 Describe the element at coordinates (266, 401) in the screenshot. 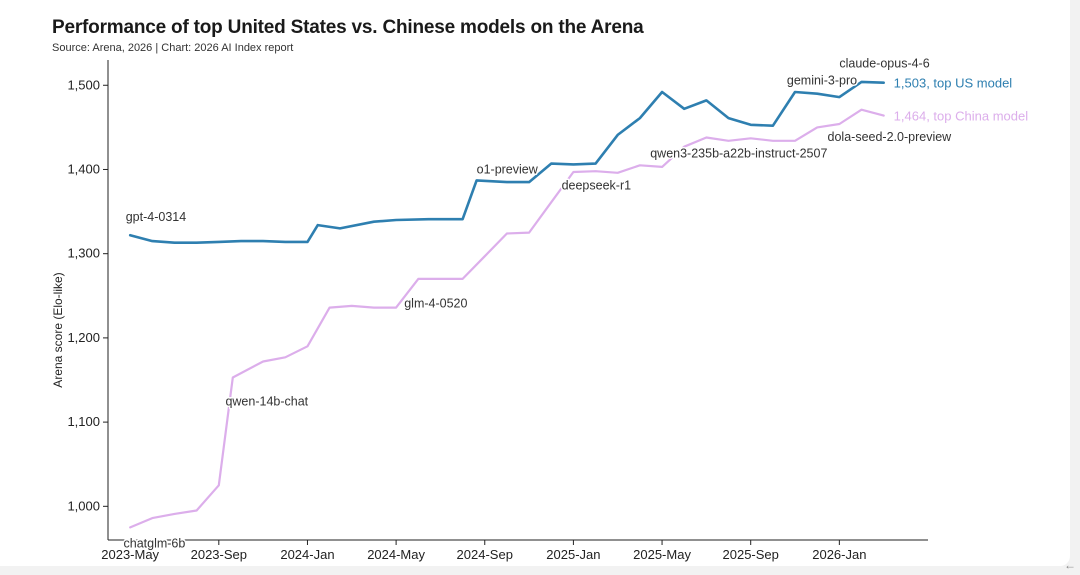

I see `model-annotation: qwen-14b-chat` at that location.